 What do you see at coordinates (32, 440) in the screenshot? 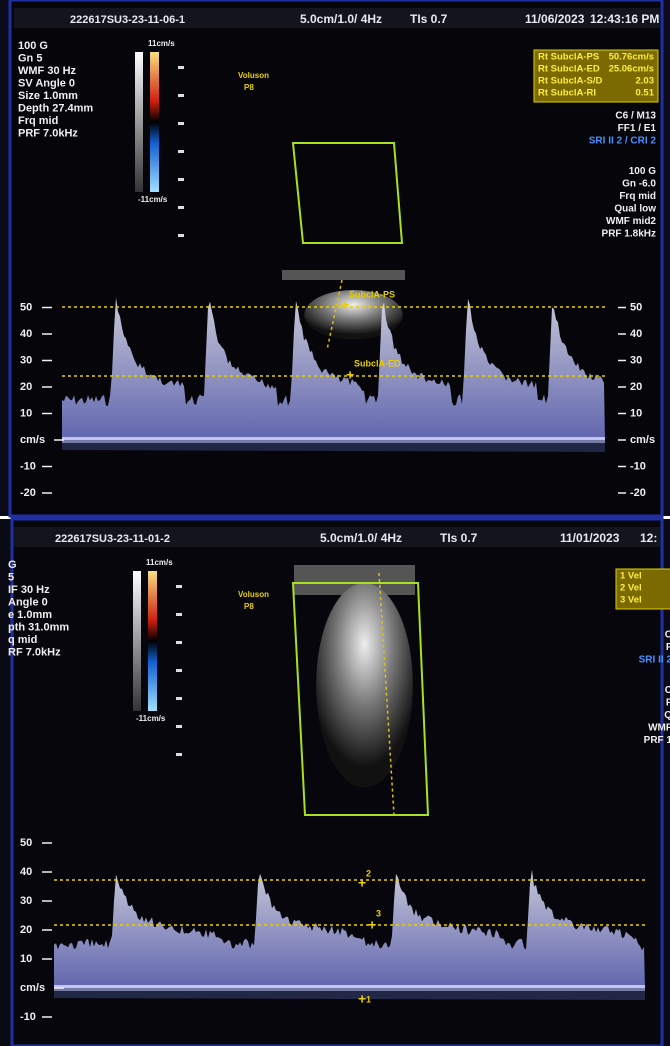
I see `axis-label-left: cm/s` at bounding box center [32, 440].